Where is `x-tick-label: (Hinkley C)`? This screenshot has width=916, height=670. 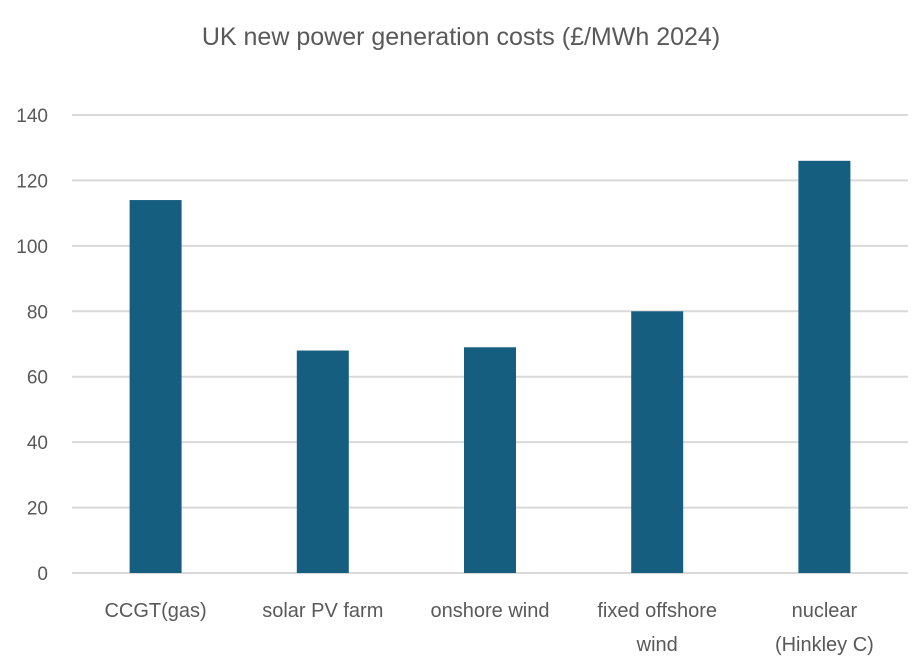 x-tick-label: (Hinkley C) is located at coordinates (824, 645).